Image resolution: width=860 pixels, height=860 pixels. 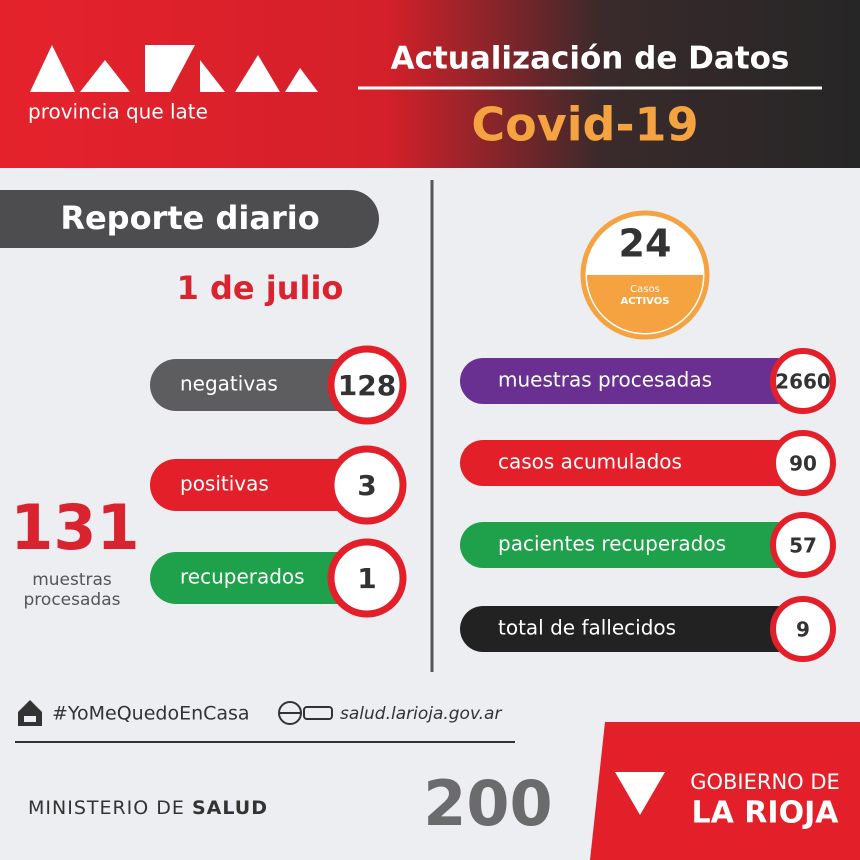 What do you see at coordinates (640, 793) in the screenshot?
I see `government-logo` at bounding box center [640, 793].